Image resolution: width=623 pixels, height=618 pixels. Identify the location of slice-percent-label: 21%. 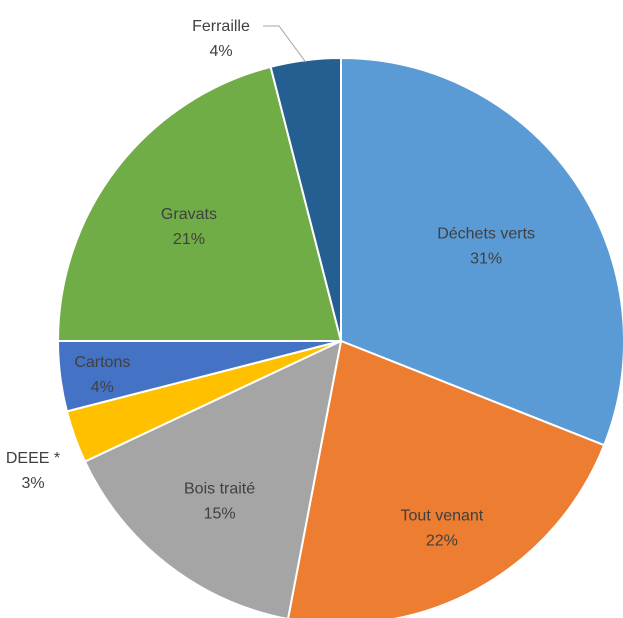
(189, 239).